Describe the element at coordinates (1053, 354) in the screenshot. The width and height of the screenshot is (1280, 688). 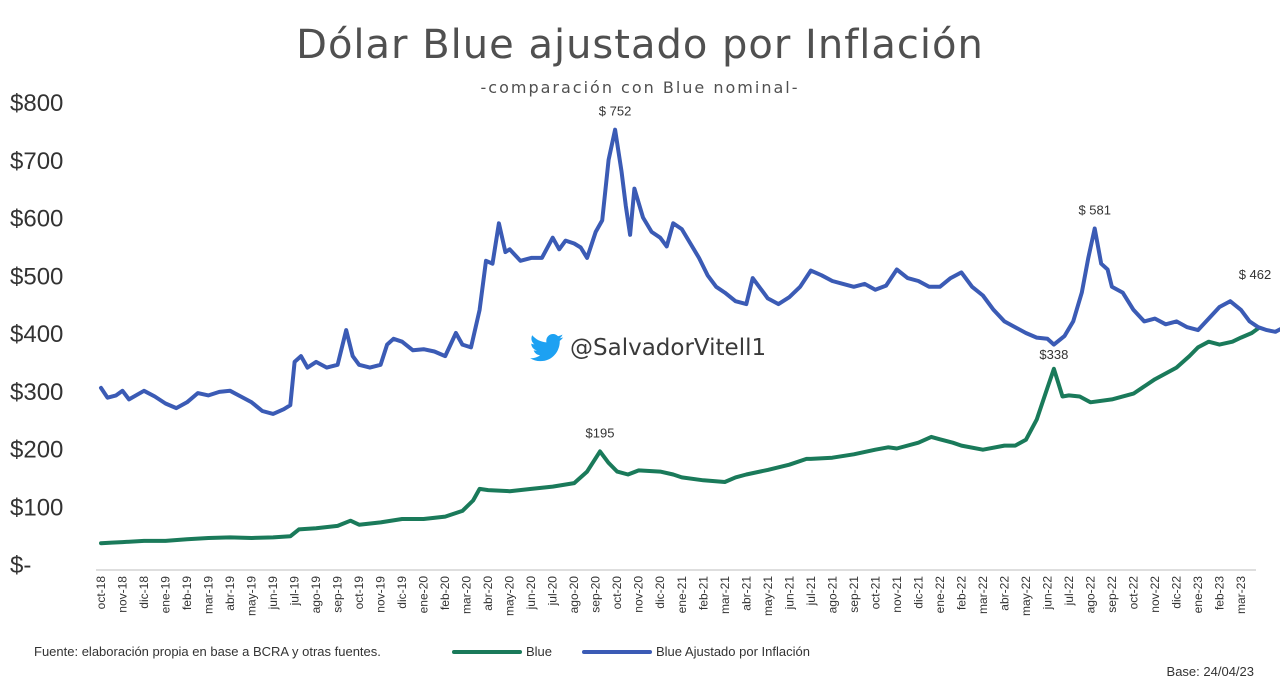
I see `peak-label: $338` at that location.